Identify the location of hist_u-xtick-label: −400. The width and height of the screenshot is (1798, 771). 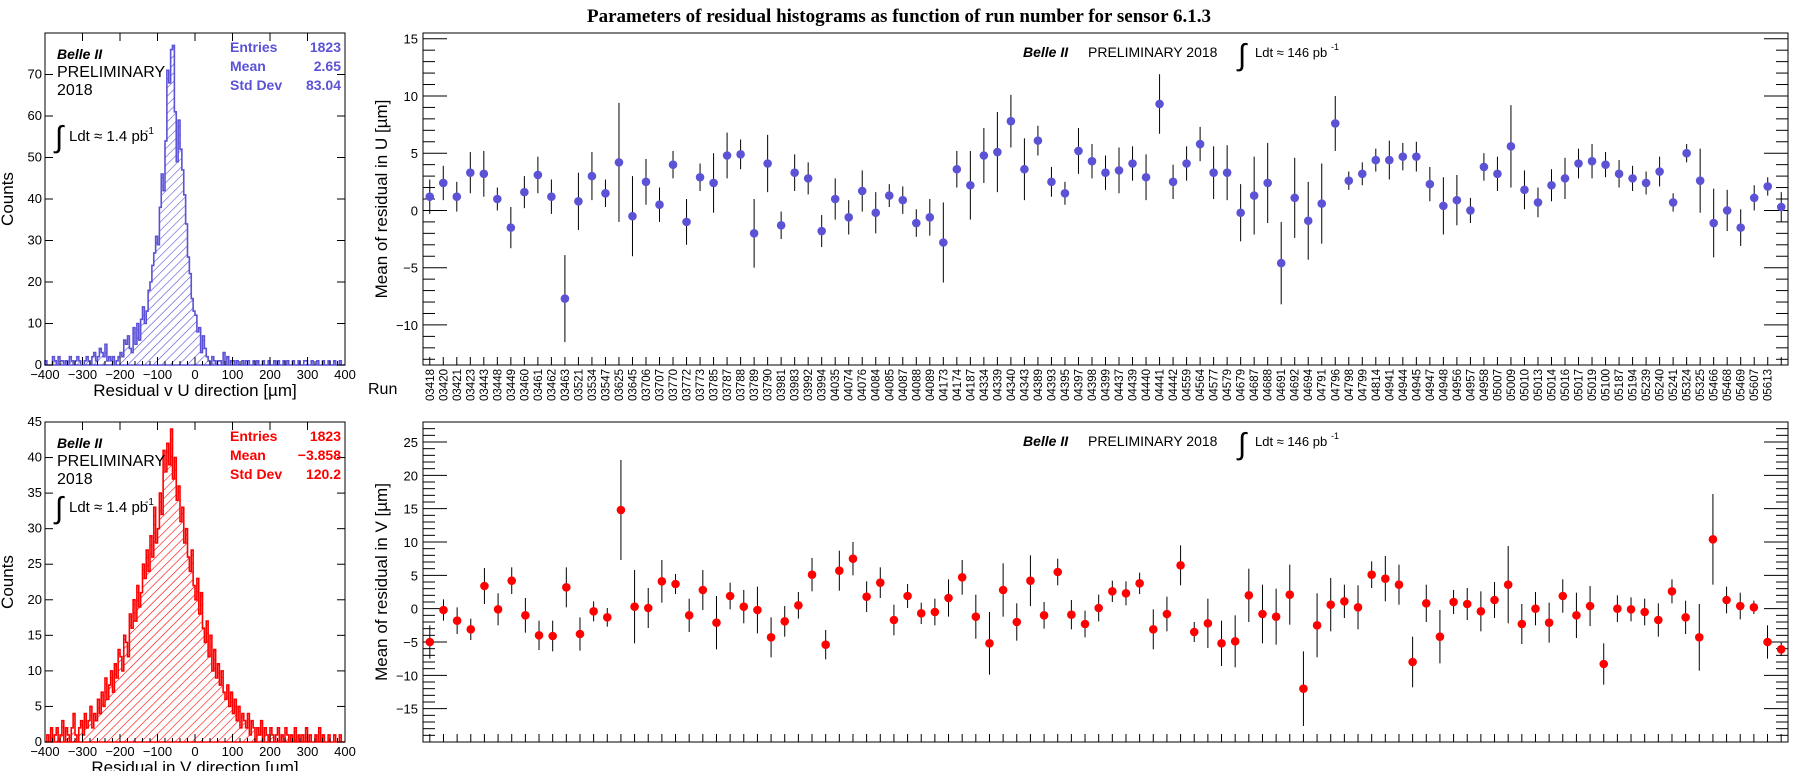
(44, 374).